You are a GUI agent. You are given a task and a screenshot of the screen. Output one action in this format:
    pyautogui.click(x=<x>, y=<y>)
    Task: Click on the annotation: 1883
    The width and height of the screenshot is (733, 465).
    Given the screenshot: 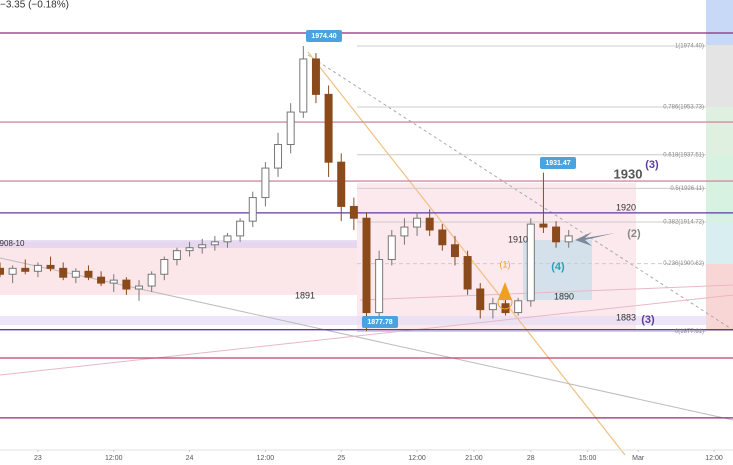 What is the action you would take?
    pyautogui.click(x=626, y=317)
    